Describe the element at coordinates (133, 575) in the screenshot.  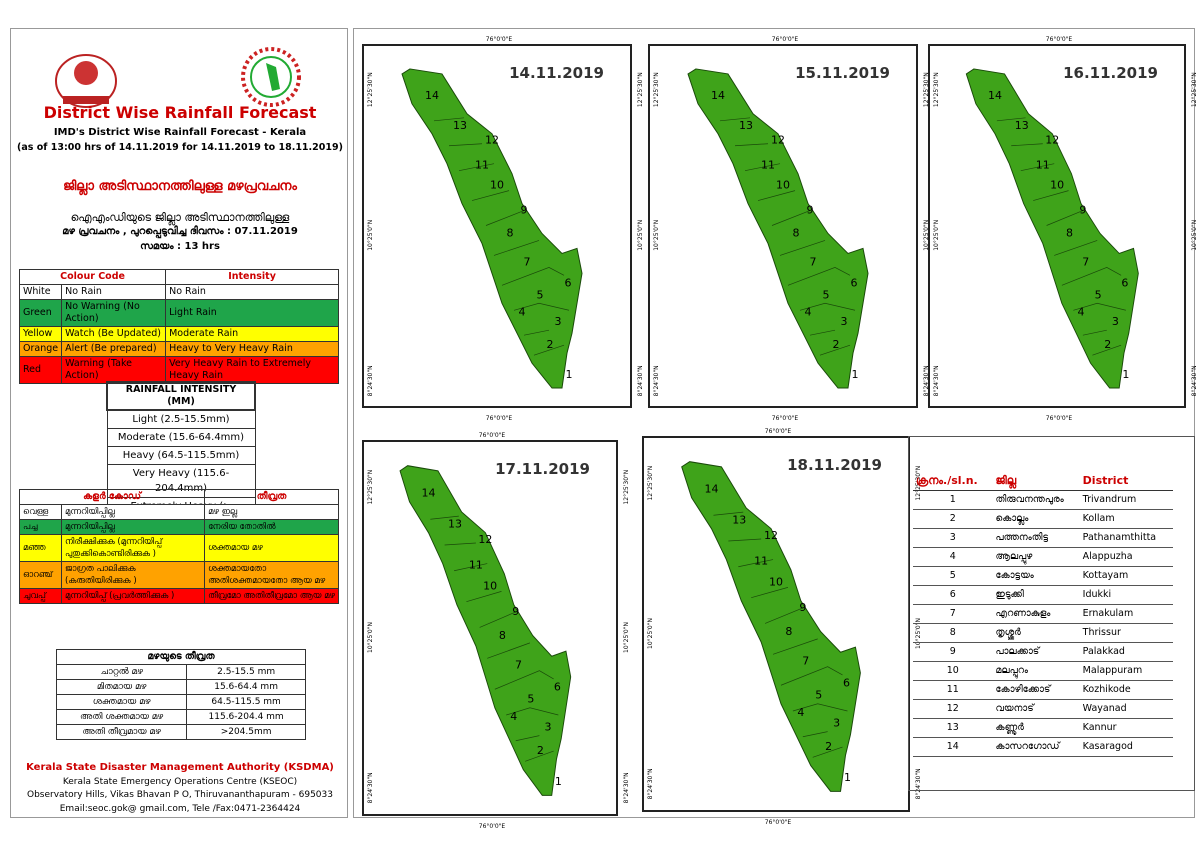
I see `cell: ജാഗ്രത പാലിക്കുക (കരുതിയിരിക്കുക )` at that location.